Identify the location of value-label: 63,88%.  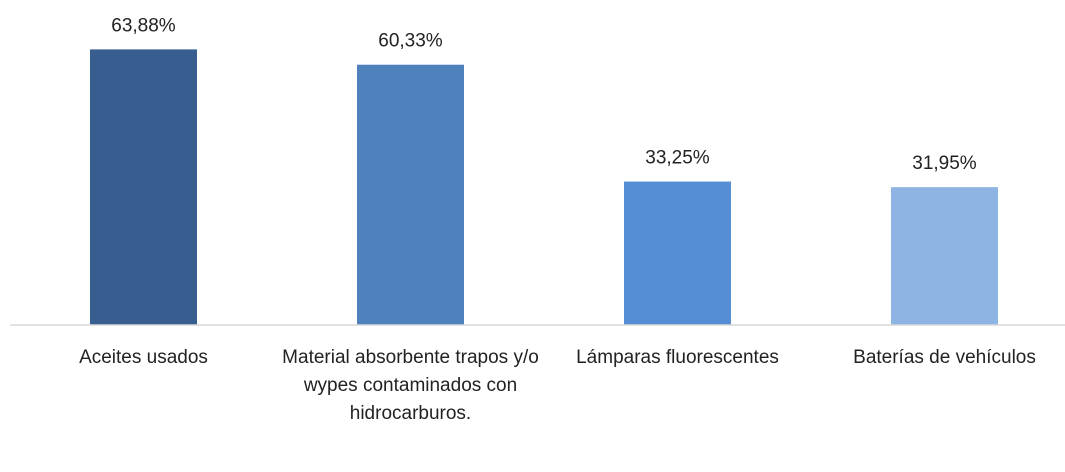
(143, 25).